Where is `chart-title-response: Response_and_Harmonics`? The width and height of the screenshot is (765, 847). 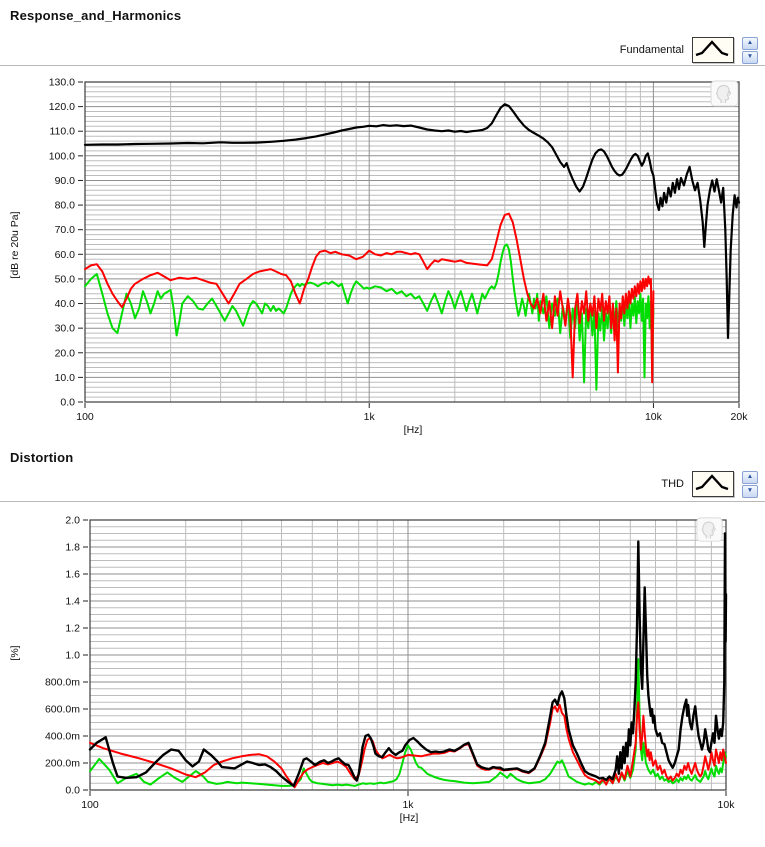 chart-title-response: Response_and_Harmonics is located at coordinates (96, 15).